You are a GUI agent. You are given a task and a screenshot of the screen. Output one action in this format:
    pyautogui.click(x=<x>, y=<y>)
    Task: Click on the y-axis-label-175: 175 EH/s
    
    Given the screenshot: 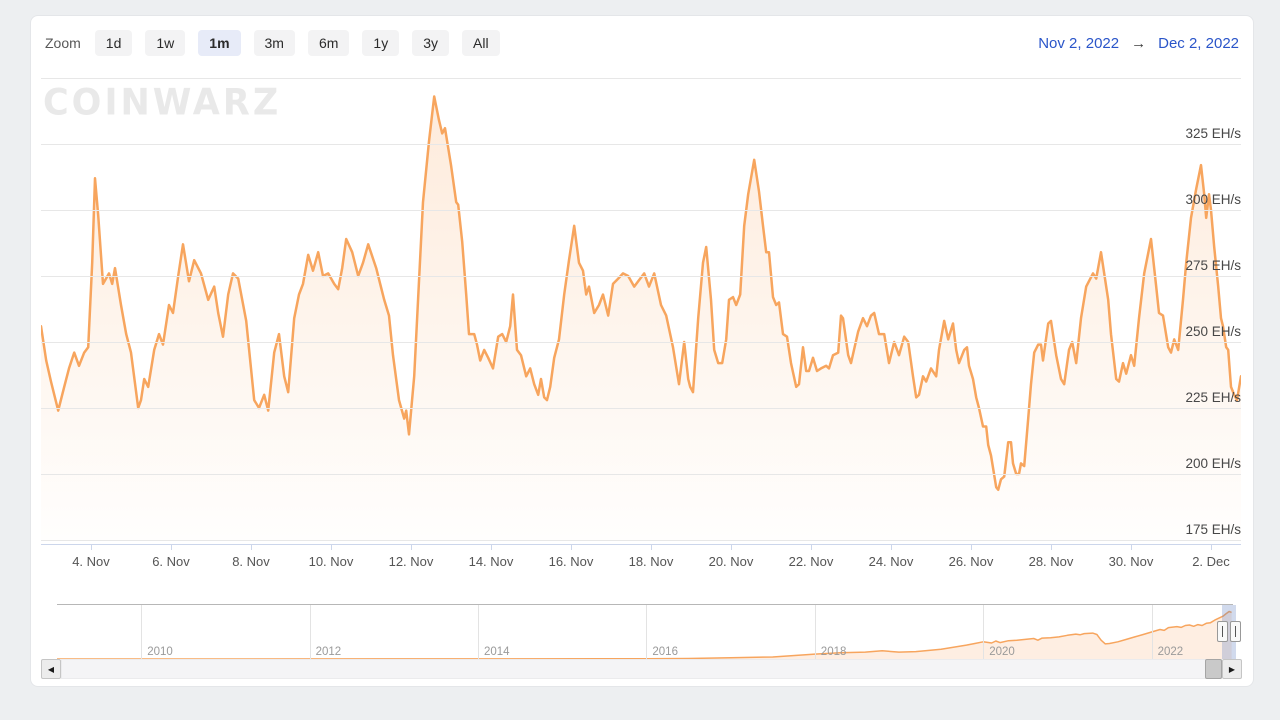 What is the action you would take?
    pyautogui.click(x=1213, y=529)
    